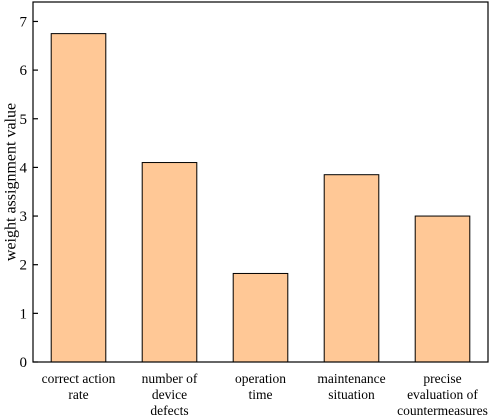  Describe the element at coordinates (260, 386) in the screenshot. I see `x-tick-label: operation time` at that location.